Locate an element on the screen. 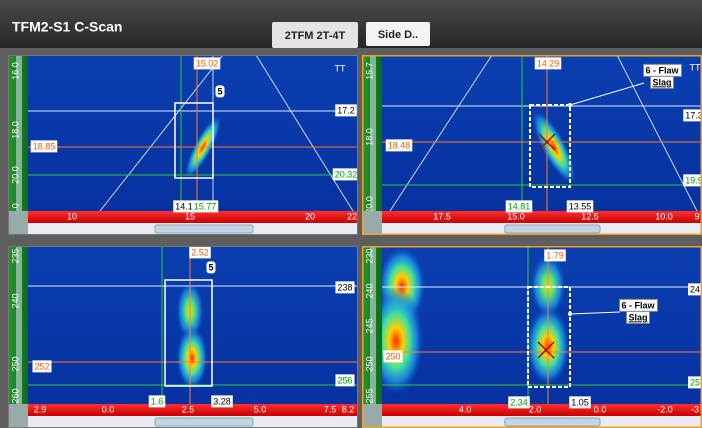 The width and height of the screenshot is (702, 428). cursor-value: 1.6 is located at coordinates (157, 401).